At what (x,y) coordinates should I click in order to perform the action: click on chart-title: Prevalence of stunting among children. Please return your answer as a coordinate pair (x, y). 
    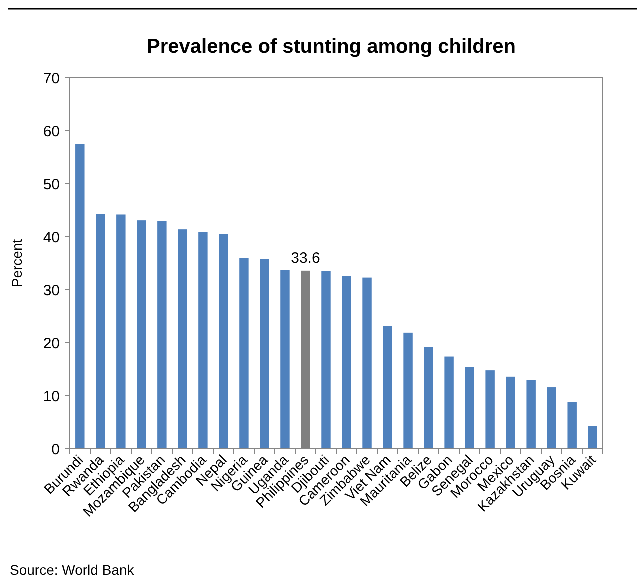
    Looking at the image, I should click on (331, 47).